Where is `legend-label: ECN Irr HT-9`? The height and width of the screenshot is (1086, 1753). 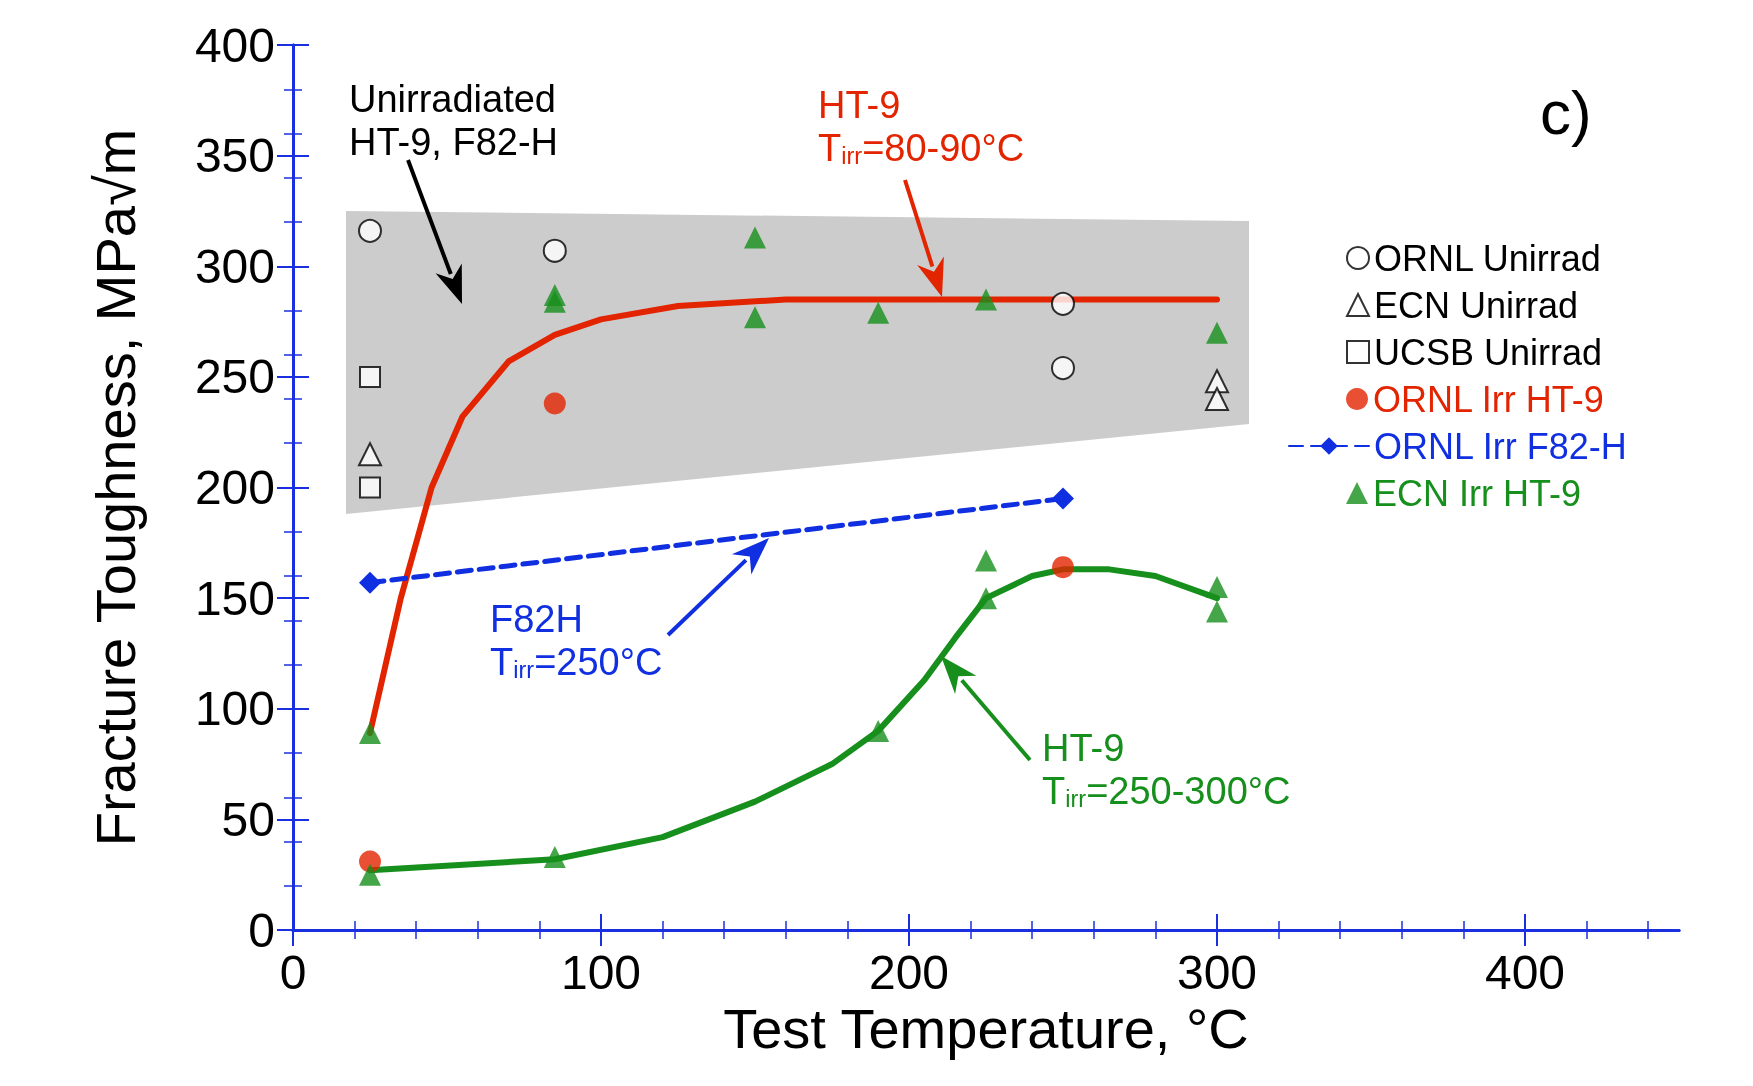 legend-label: ECN Irr HT-9 is located at coordinates (1477, 493).